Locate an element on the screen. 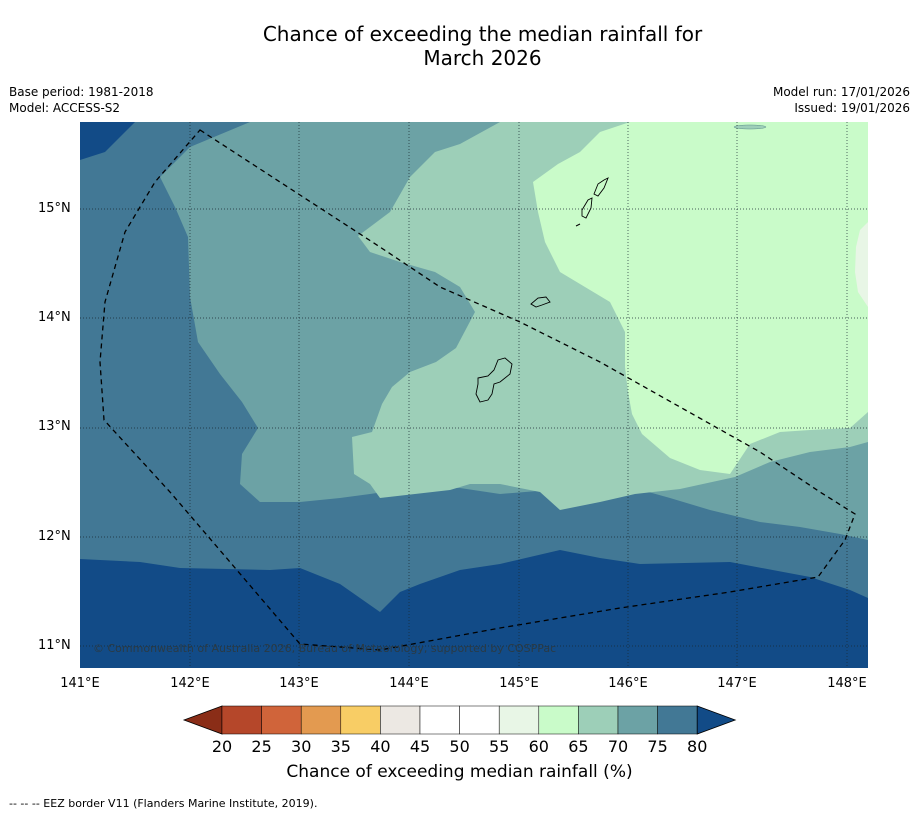 The height and width of the screenshot is (816, 919). model-name: Model: ACCESS-S2 is located at coordinates (65, 108).